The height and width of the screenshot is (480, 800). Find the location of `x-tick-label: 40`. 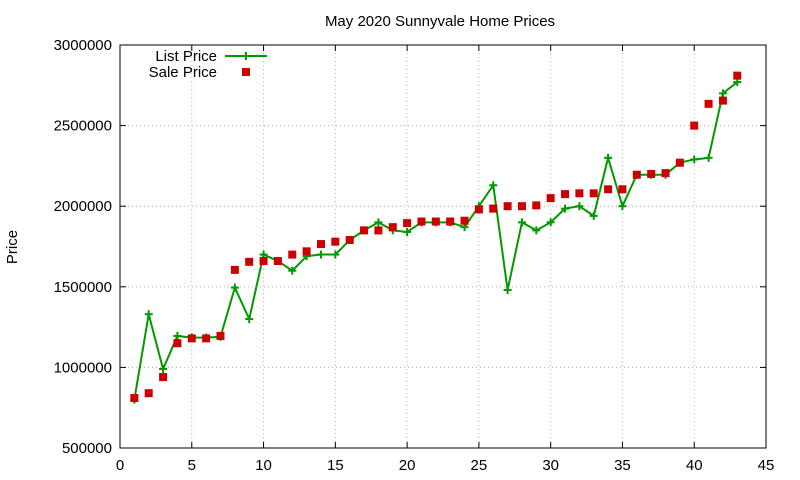

x-tick-label: 40 is located at coordinates (694, 465).